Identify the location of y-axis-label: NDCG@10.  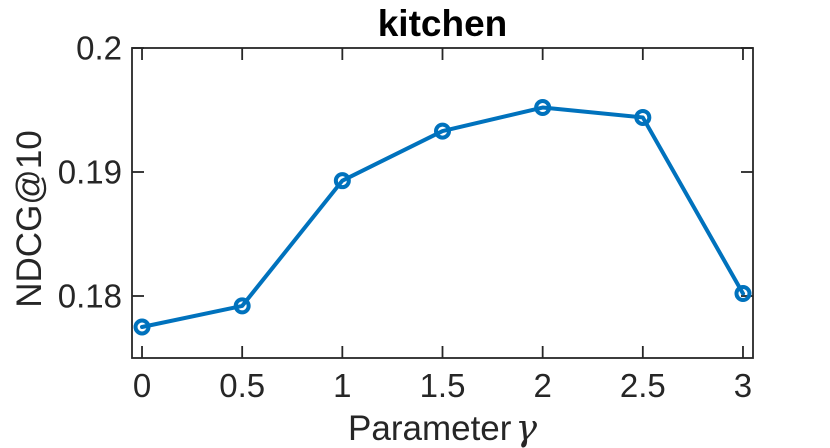
(29, 219).